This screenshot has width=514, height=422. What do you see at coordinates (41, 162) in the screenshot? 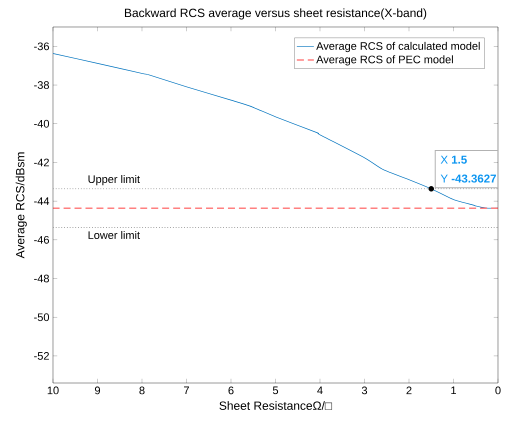
I see `y-tick-label: -42` at bounding box center [41, 162].